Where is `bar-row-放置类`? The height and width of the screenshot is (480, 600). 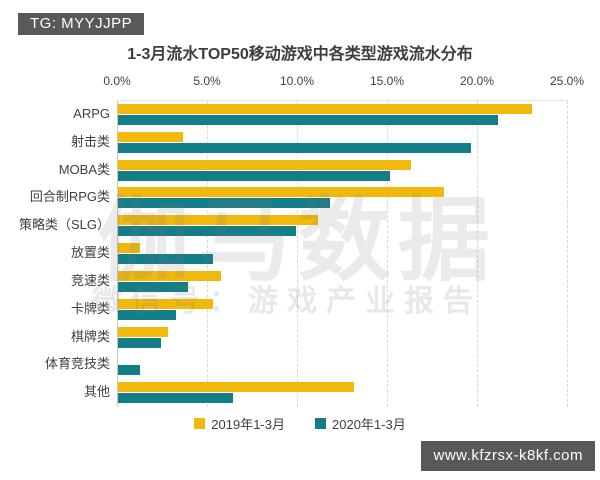
bar-row-放置类 is located at coordinates (343, 254).